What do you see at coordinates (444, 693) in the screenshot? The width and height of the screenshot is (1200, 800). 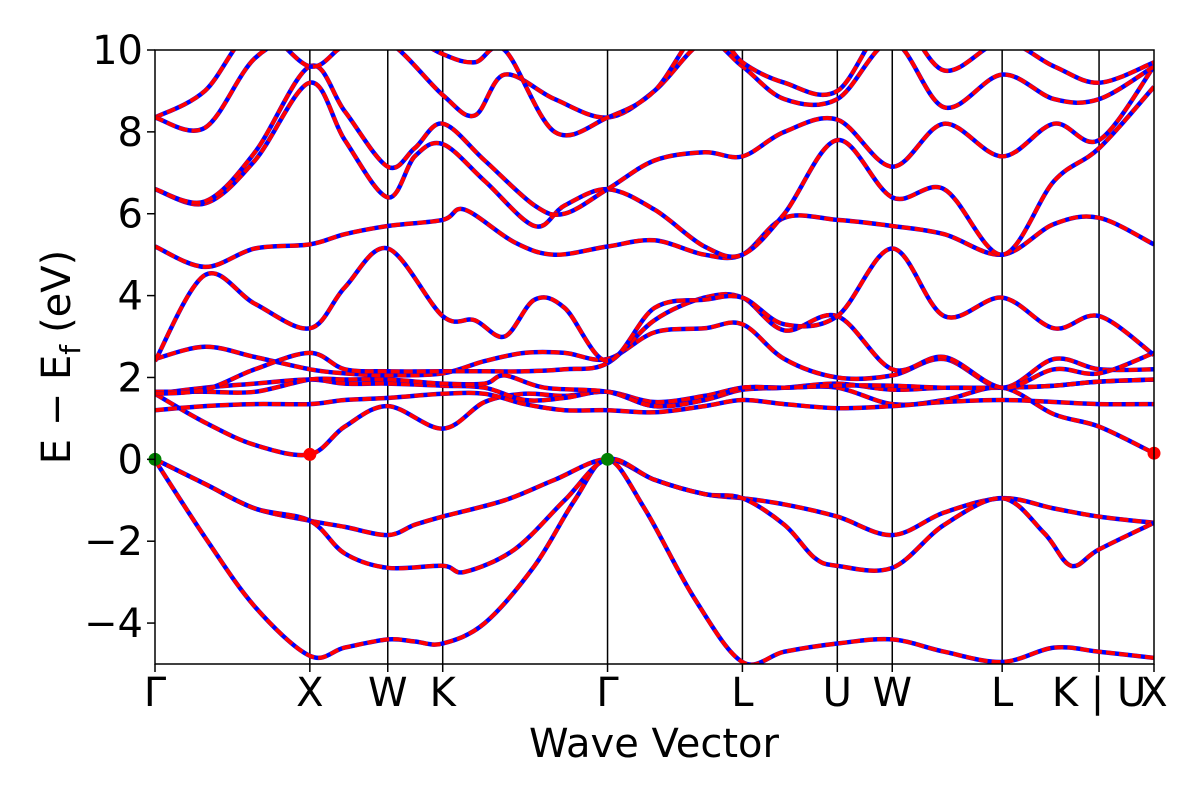 I see `x-tick-label-3: K` at bounding box center [444, 693].